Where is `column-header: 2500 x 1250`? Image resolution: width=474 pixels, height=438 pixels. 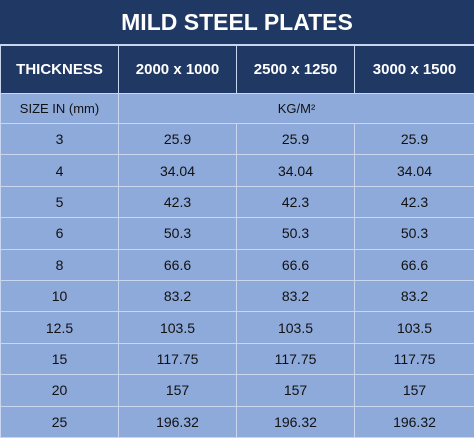 column-header: 2500 x 1250 is located at coordinates (296, 70).